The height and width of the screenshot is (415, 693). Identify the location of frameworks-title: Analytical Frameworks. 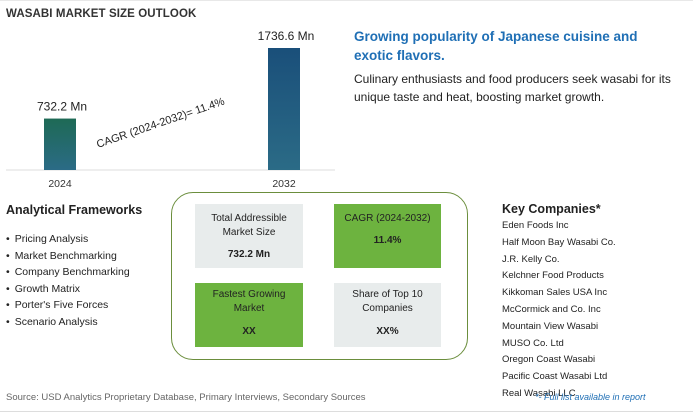
(74, 210).